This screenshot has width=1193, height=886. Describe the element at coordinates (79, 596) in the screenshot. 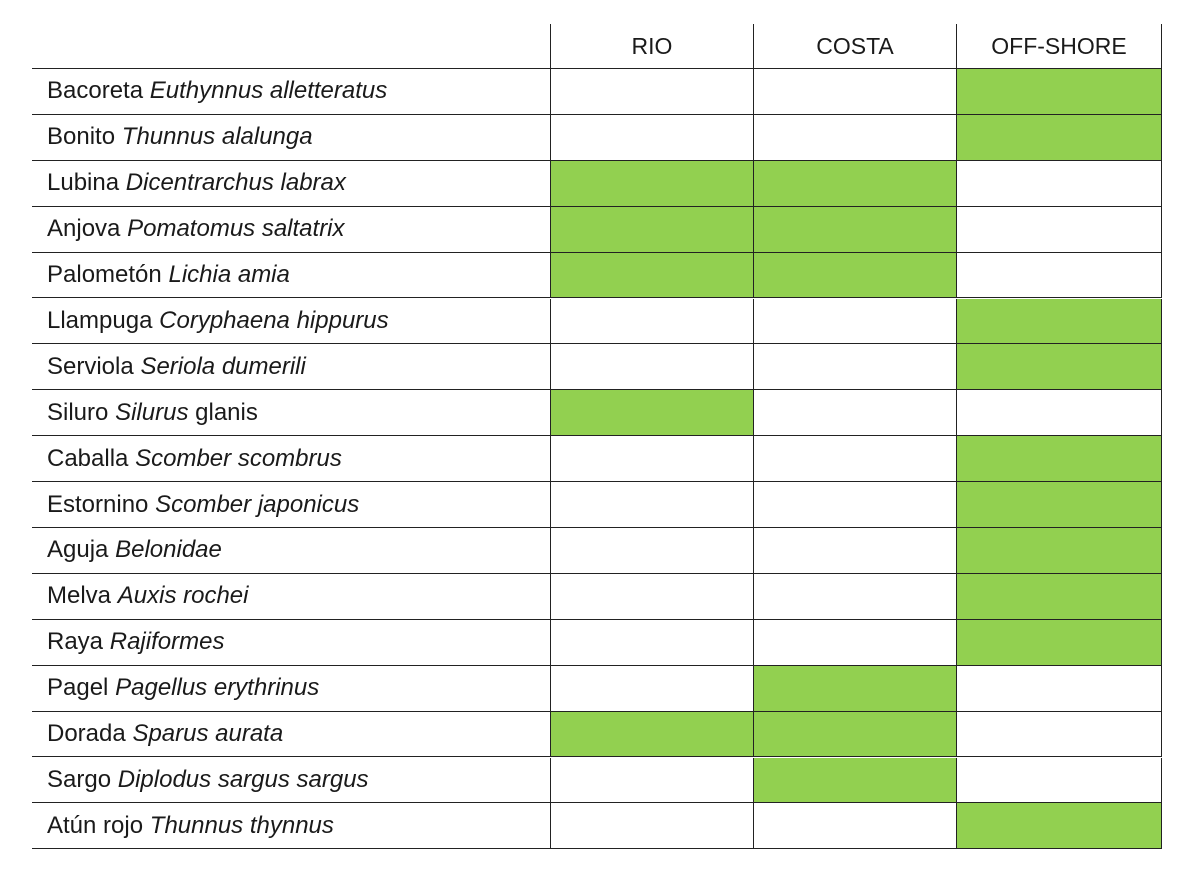

I see `common-name: Melva` at that location.